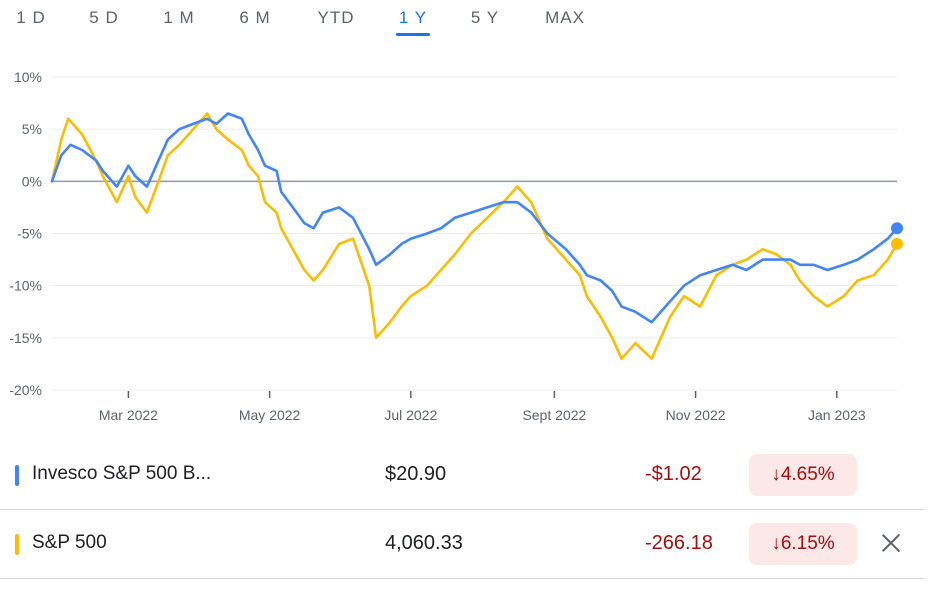 The height and width of the screenshot is (594, 936). I want to click on y-axis-ticks: 10% 5% 0% -5% -10% -15% -20%, so click(25, 233).